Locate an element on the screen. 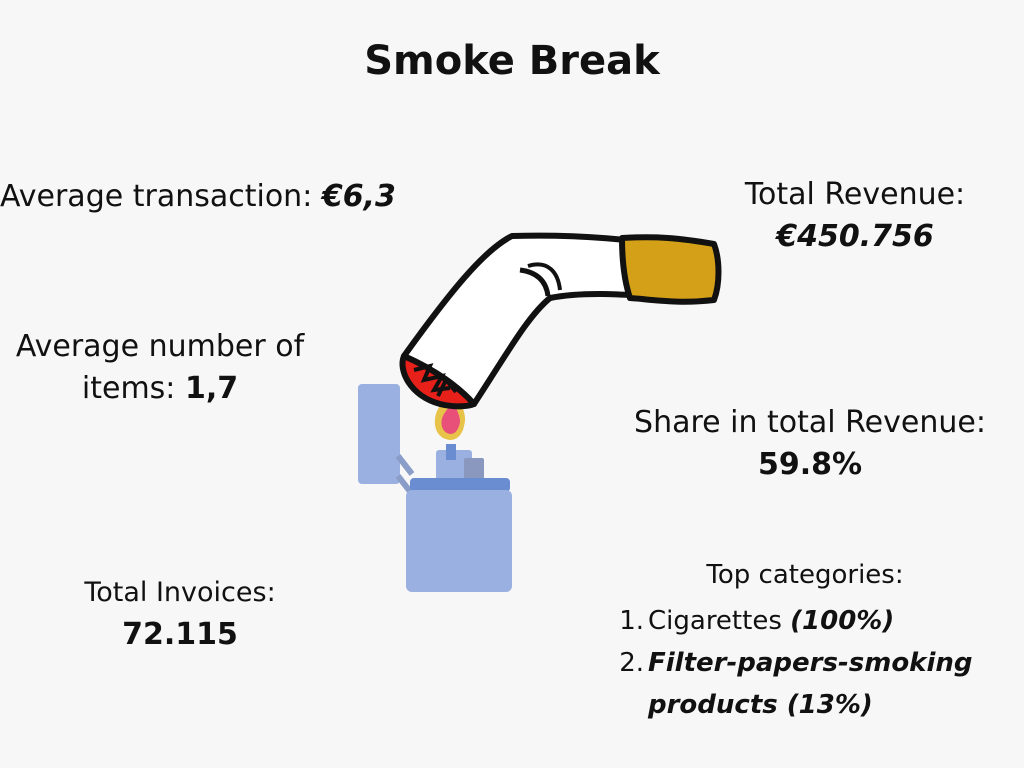  page-title: Smoke Break is located at coordinates (512, 61).